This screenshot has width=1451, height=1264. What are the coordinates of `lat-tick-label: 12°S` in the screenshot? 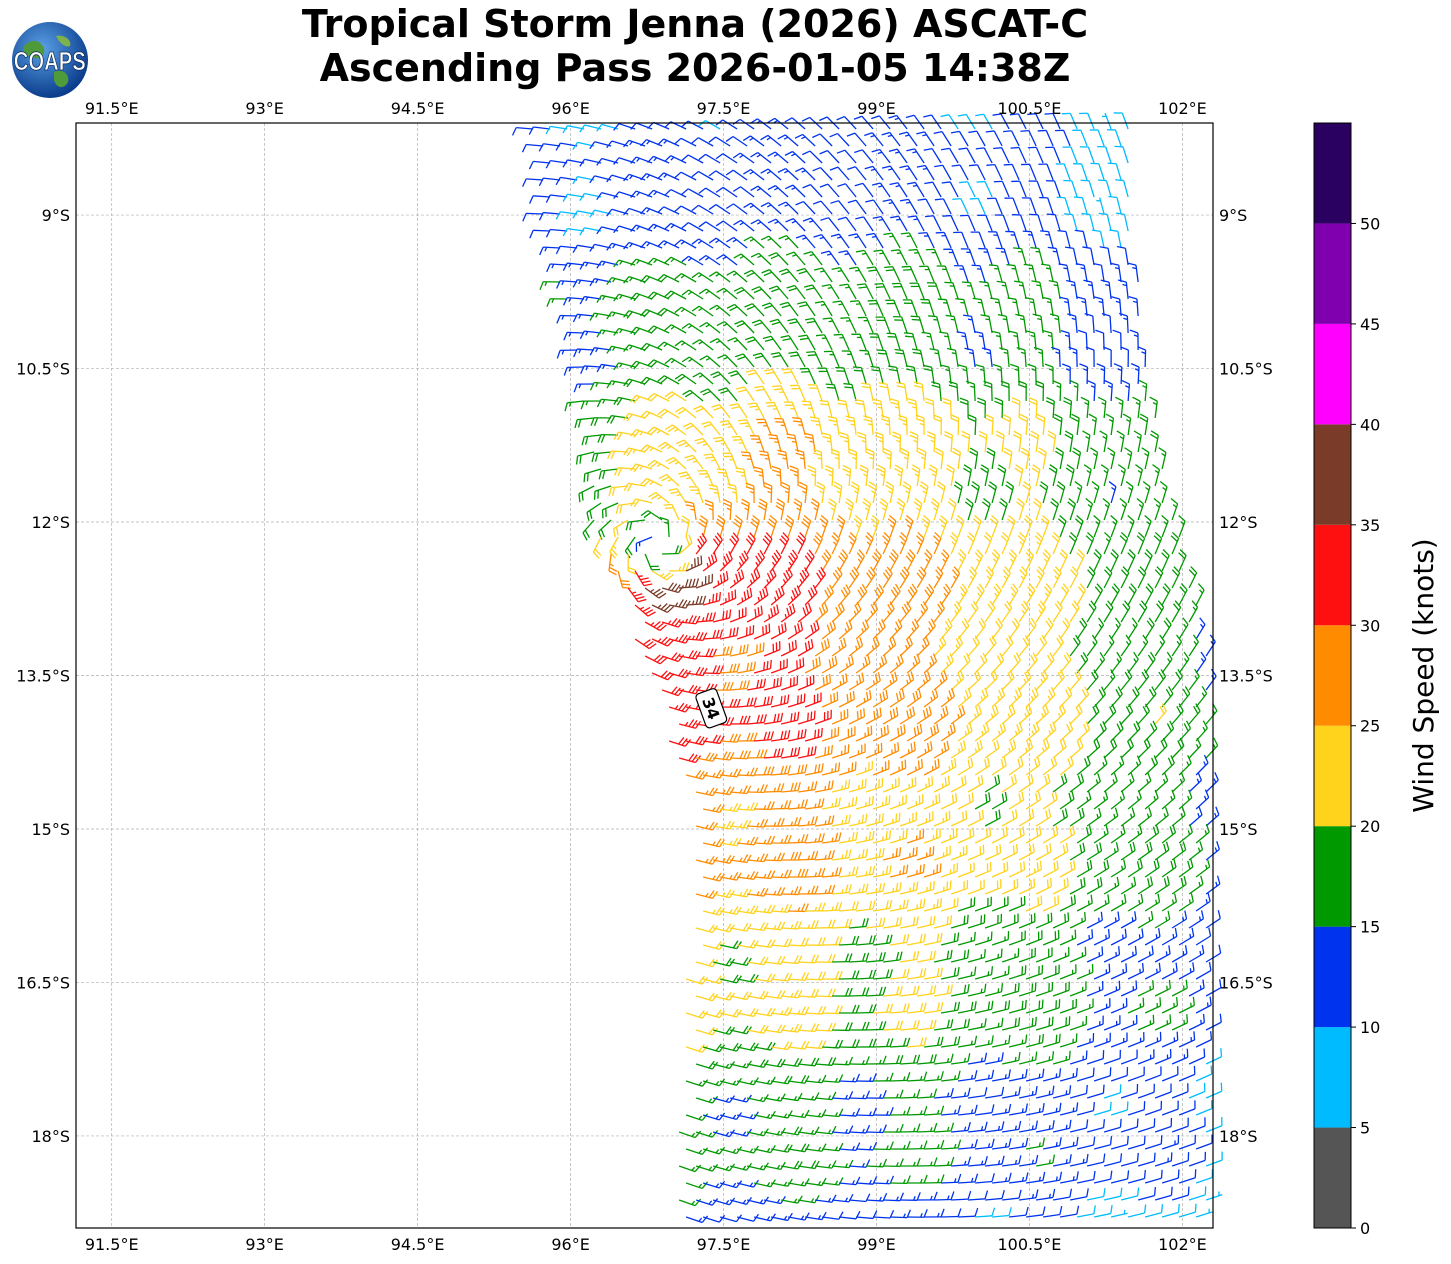 It's located at (1238, 522).